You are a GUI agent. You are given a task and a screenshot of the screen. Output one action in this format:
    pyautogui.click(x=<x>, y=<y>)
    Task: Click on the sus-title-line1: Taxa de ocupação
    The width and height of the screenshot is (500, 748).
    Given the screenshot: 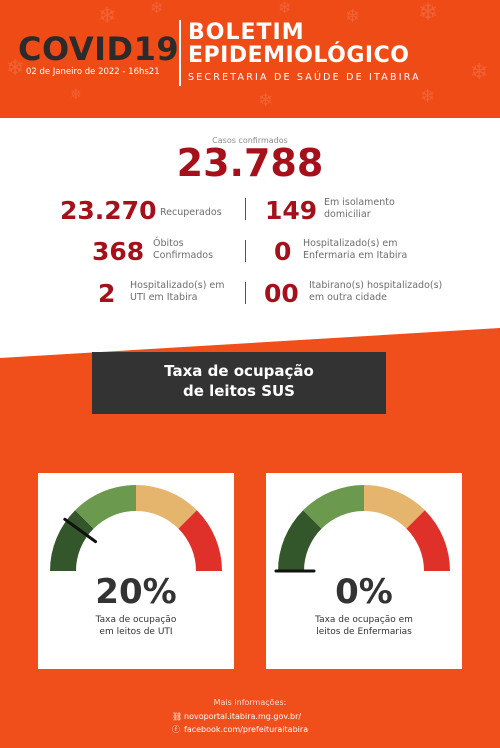 What is the action you would take?
    pyautogui.click(x=239, y=371)
    